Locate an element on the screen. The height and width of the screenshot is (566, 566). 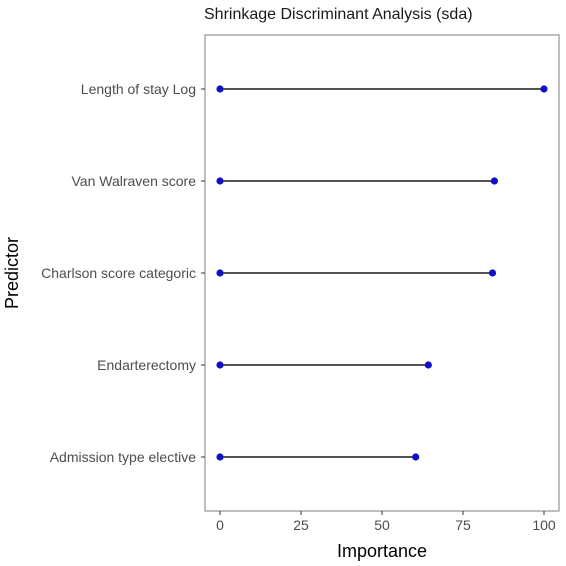
x-tick-label: 0 is located at coordinates (220, 525).